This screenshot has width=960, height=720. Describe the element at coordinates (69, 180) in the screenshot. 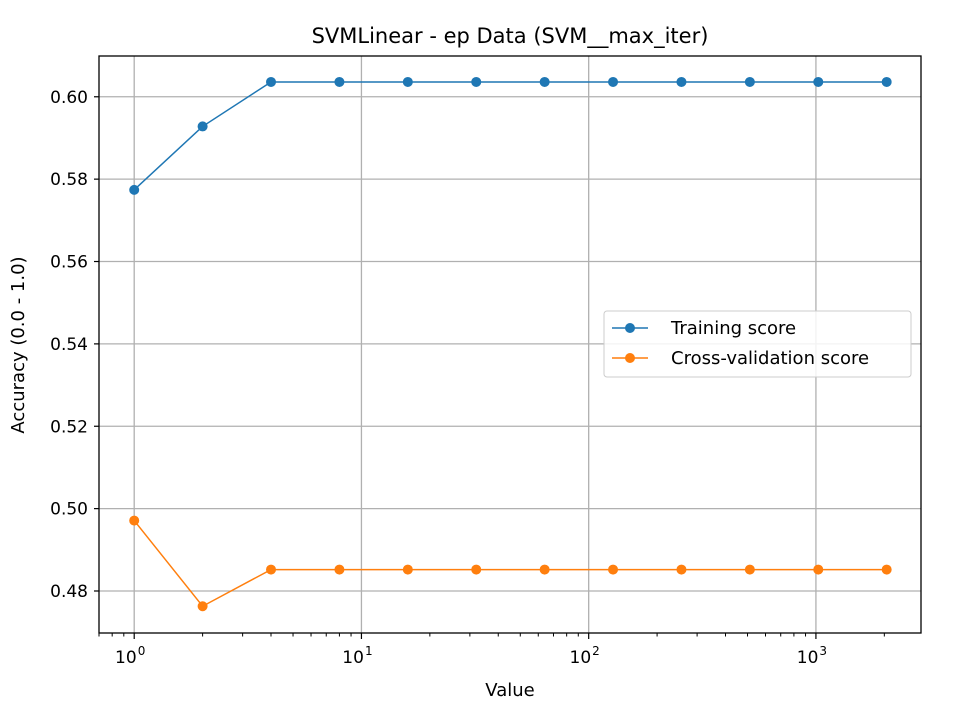

I see `y-tick-label: 0.58` at that location.